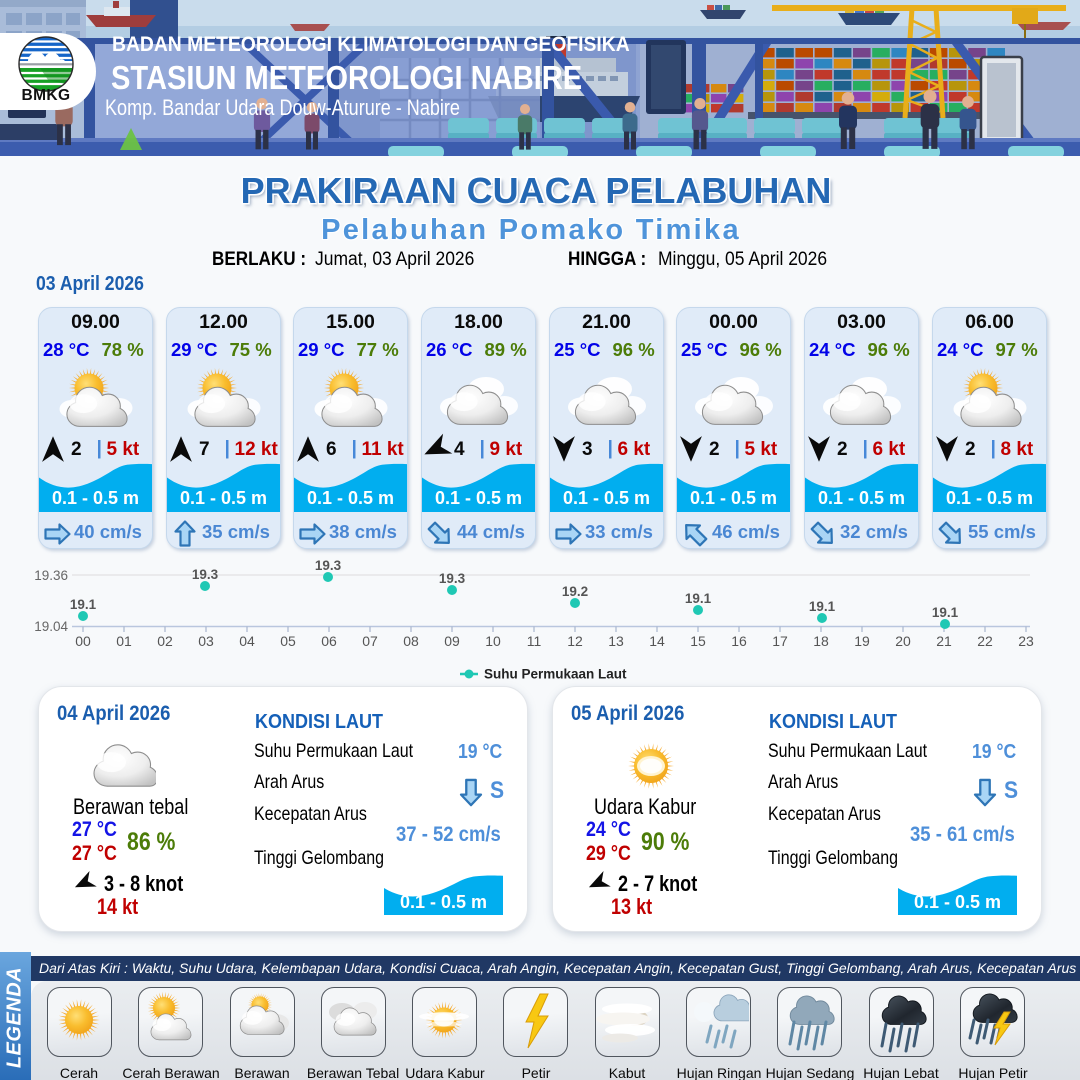 The image size is (1080, 1080). I want to click on svg-text: 01, so click(124, 641).